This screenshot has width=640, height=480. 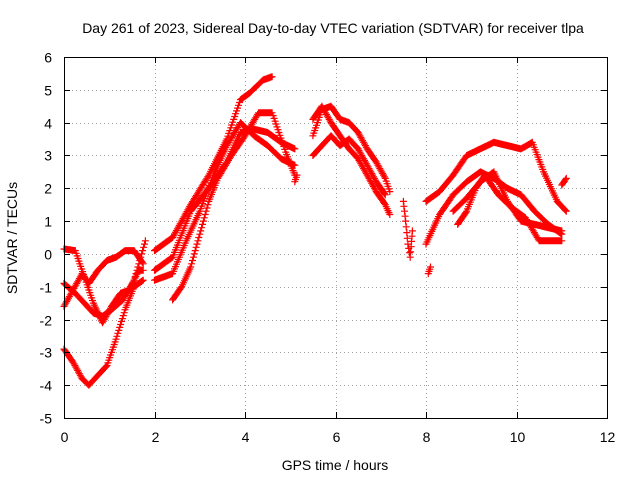 What do you see at coordinates (335, 465) in the screenshot?
I see `x-axis-label: GPS time / hours` at bounding box center [335, 465].